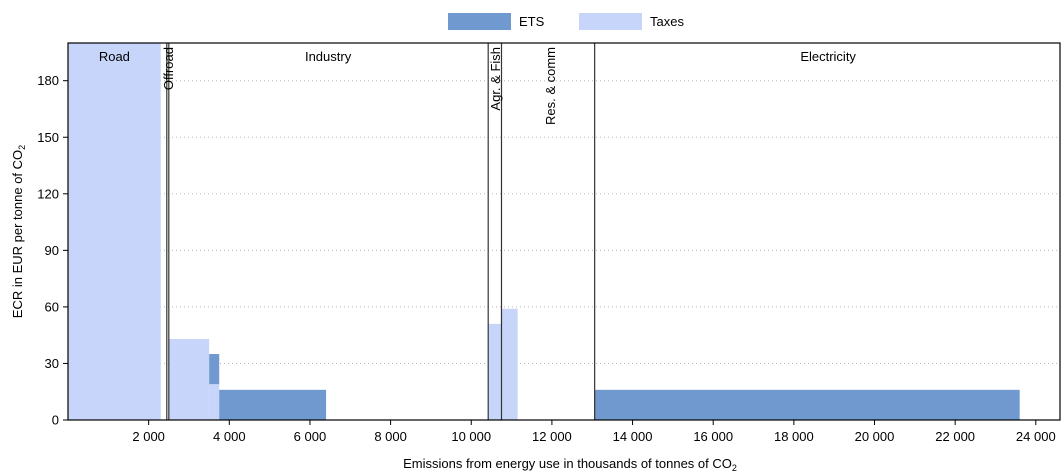 This screenshot has height=472, width=1063. I want to click on x-tick-label: 4 000, so click(229, 436).